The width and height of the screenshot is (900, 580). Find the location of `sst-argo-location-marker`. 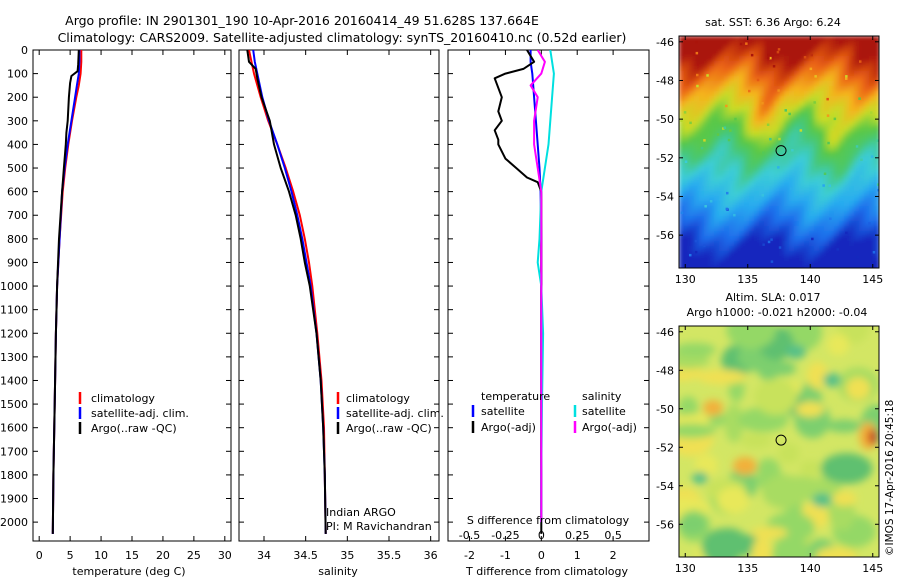

sst-argo-location-marker is located at coordinates (781, 151).